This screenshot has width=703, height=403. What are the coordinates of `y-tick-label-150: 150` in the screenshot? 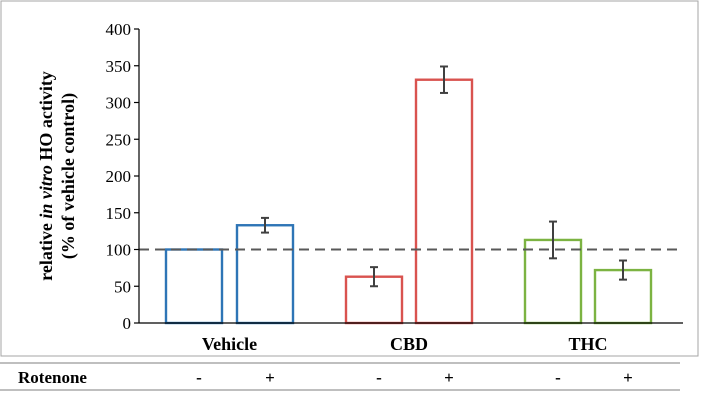 It's located at (119, 213).